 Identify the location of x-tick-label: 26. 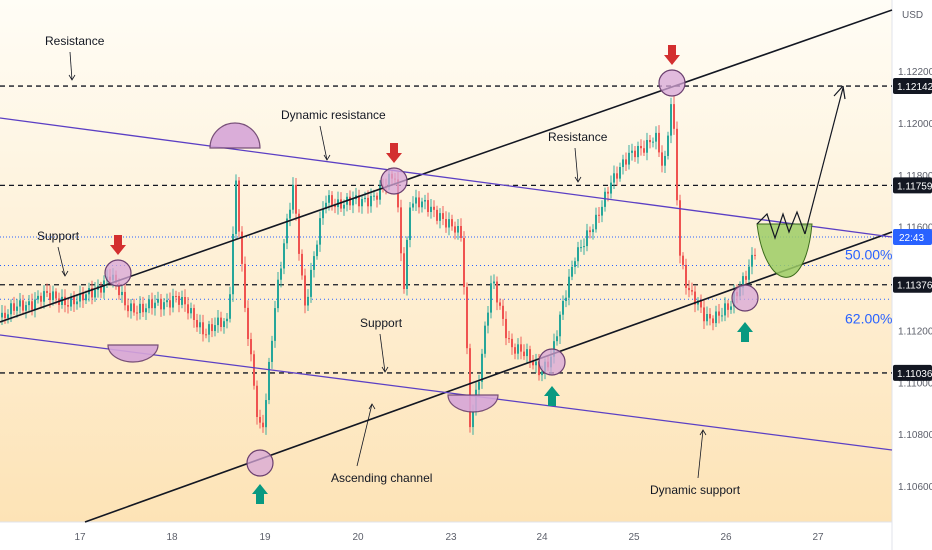
(726, 537).